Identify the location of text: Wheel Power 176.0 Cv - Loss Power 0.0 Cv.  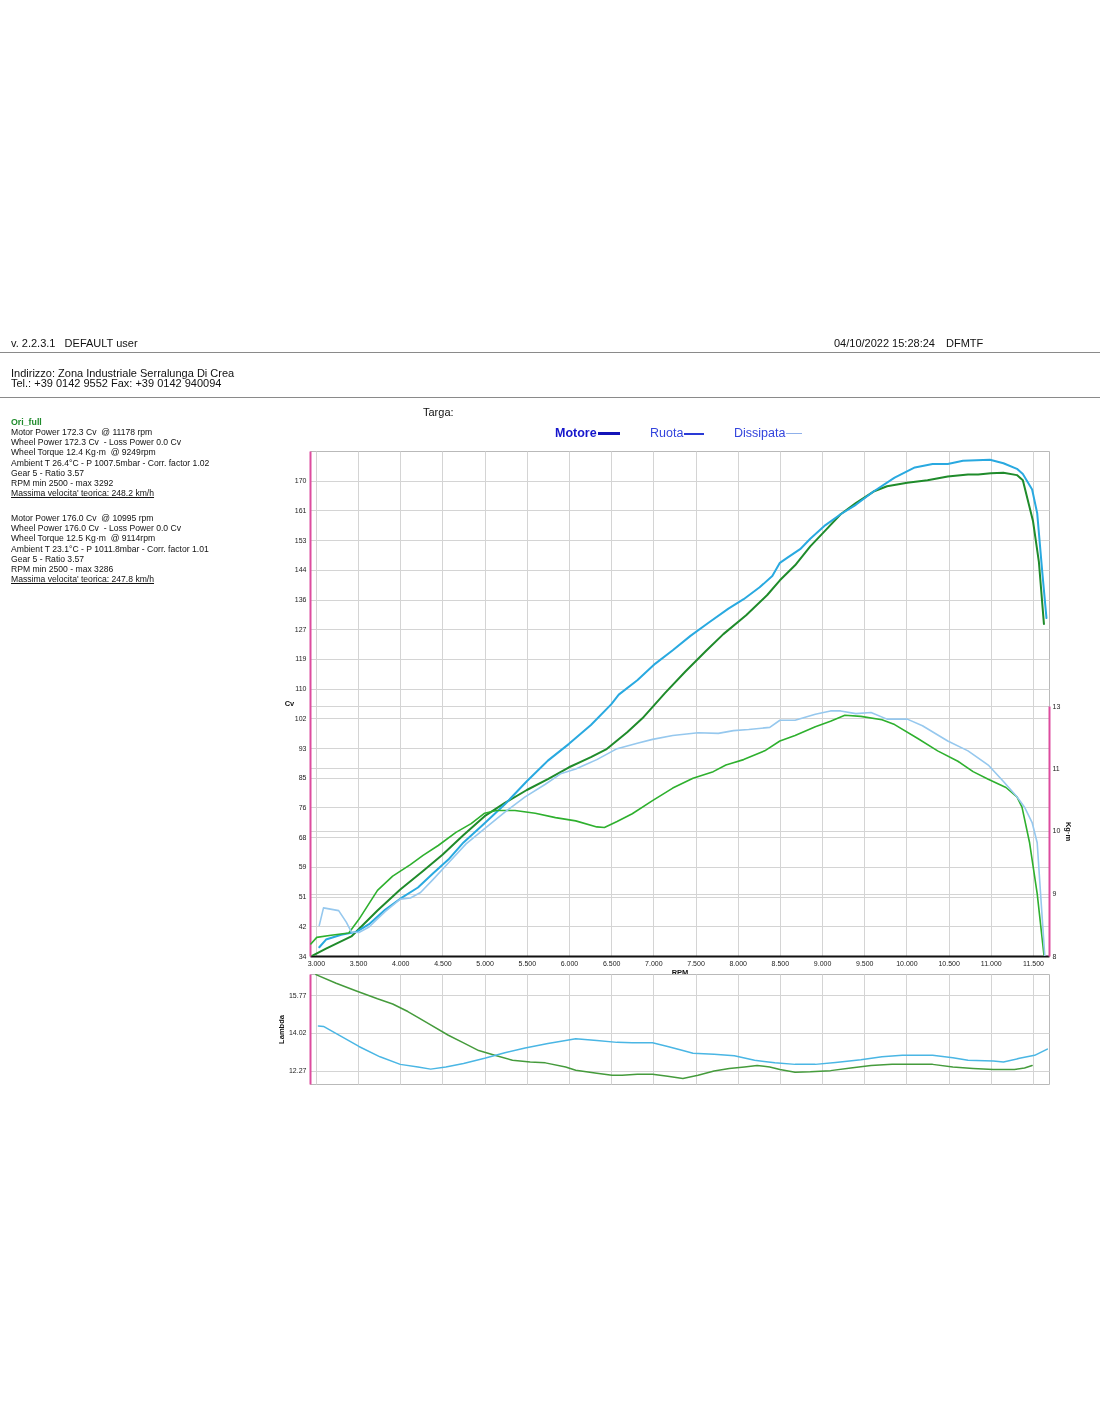
(96, 528).